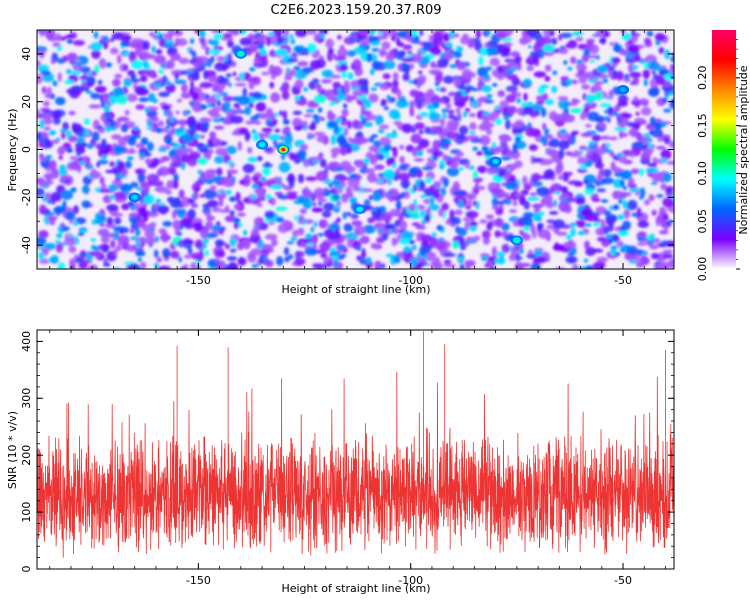 The height and width of the screenshot is (600, 750). What do you see at coordinates (355, 289) in the screenshot?
I see `heatmap-x-axis-label: Height of straight line (km)` at bounding box center [355, 289].